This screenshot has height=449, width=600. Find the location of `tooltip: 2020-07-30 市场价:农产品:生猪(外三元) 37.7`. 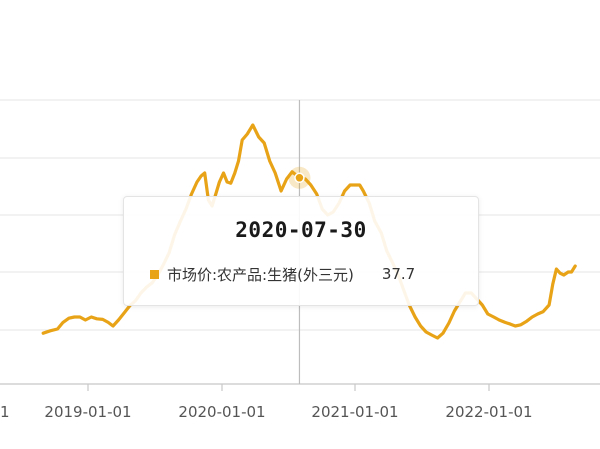

tooltip: 2020-07-30 市场价:农产品:生猪(外三元) 37.7 is located at coordinates (301, 251).